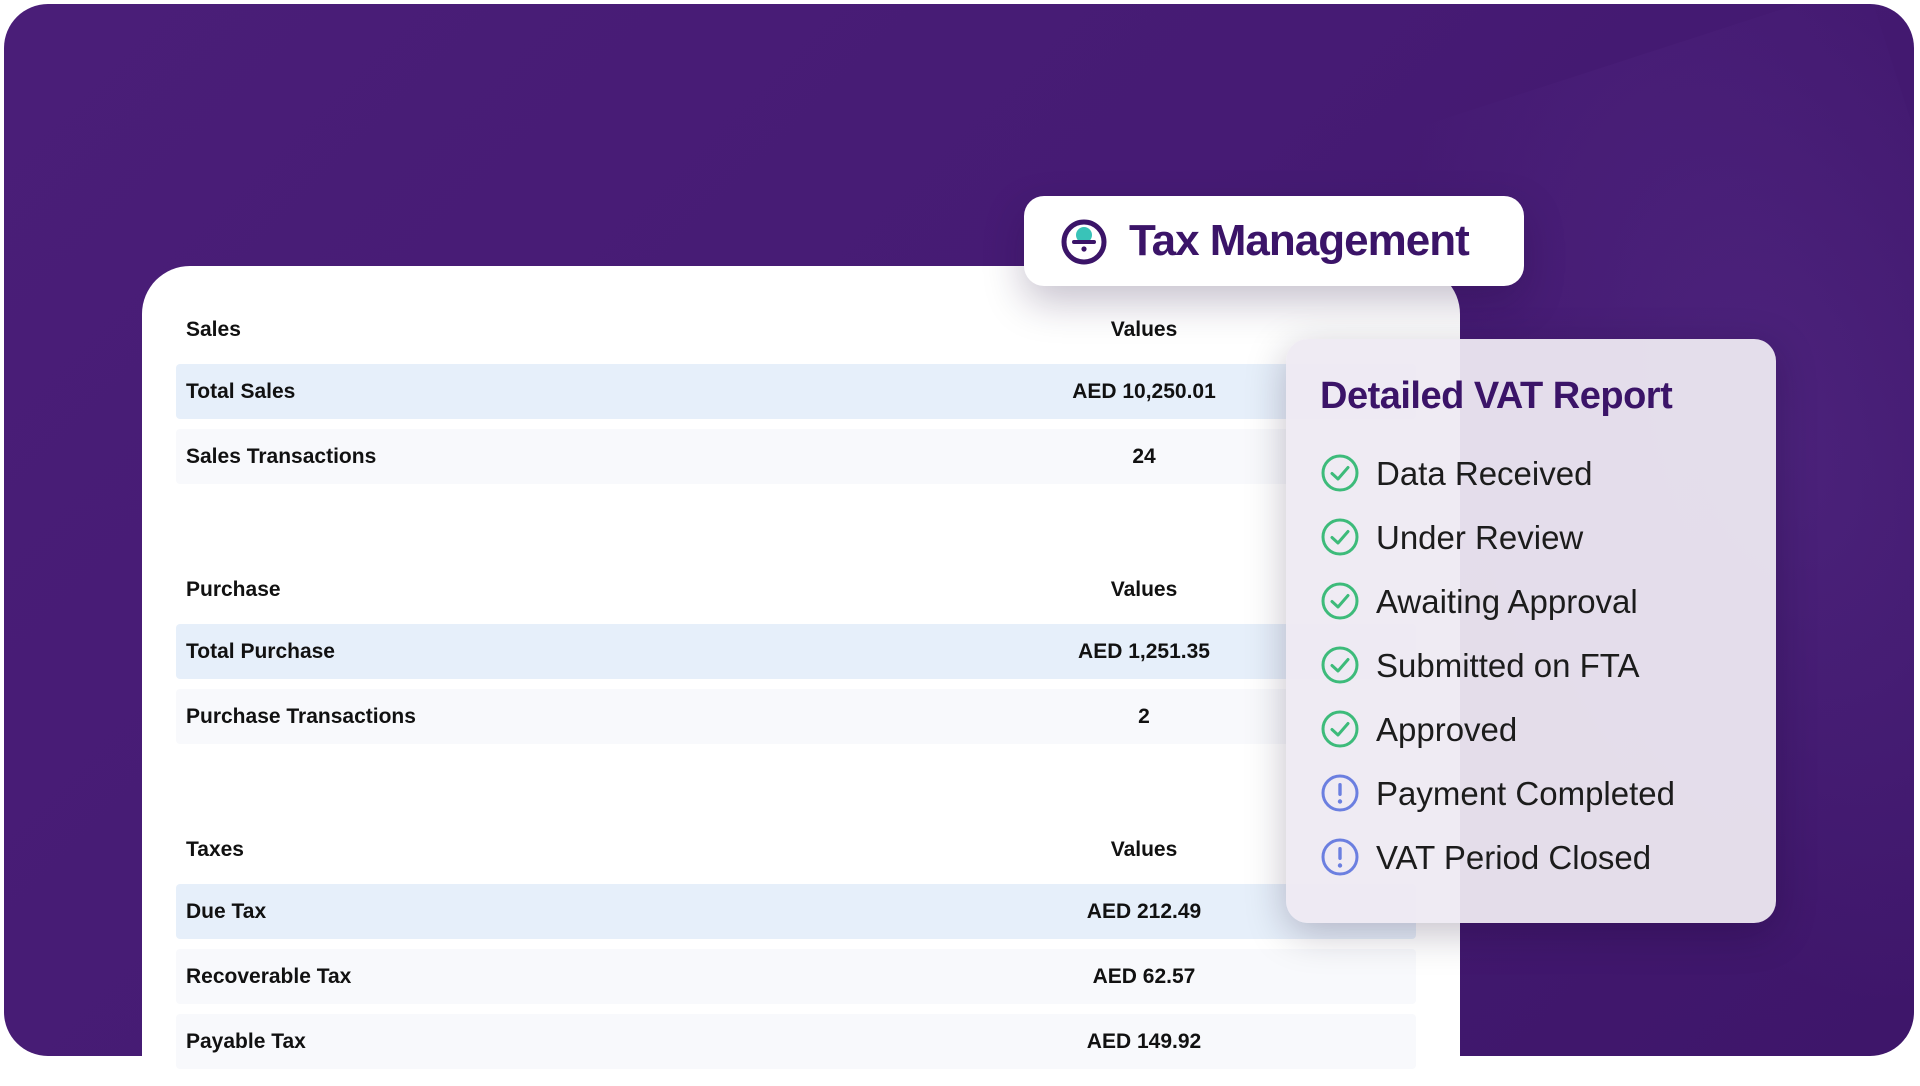 This screenshot has width=1920, height=1086. Describe the element at coordinates (1144, 849) in the screenshot. I see `taxes-values-header: Values` at that location.